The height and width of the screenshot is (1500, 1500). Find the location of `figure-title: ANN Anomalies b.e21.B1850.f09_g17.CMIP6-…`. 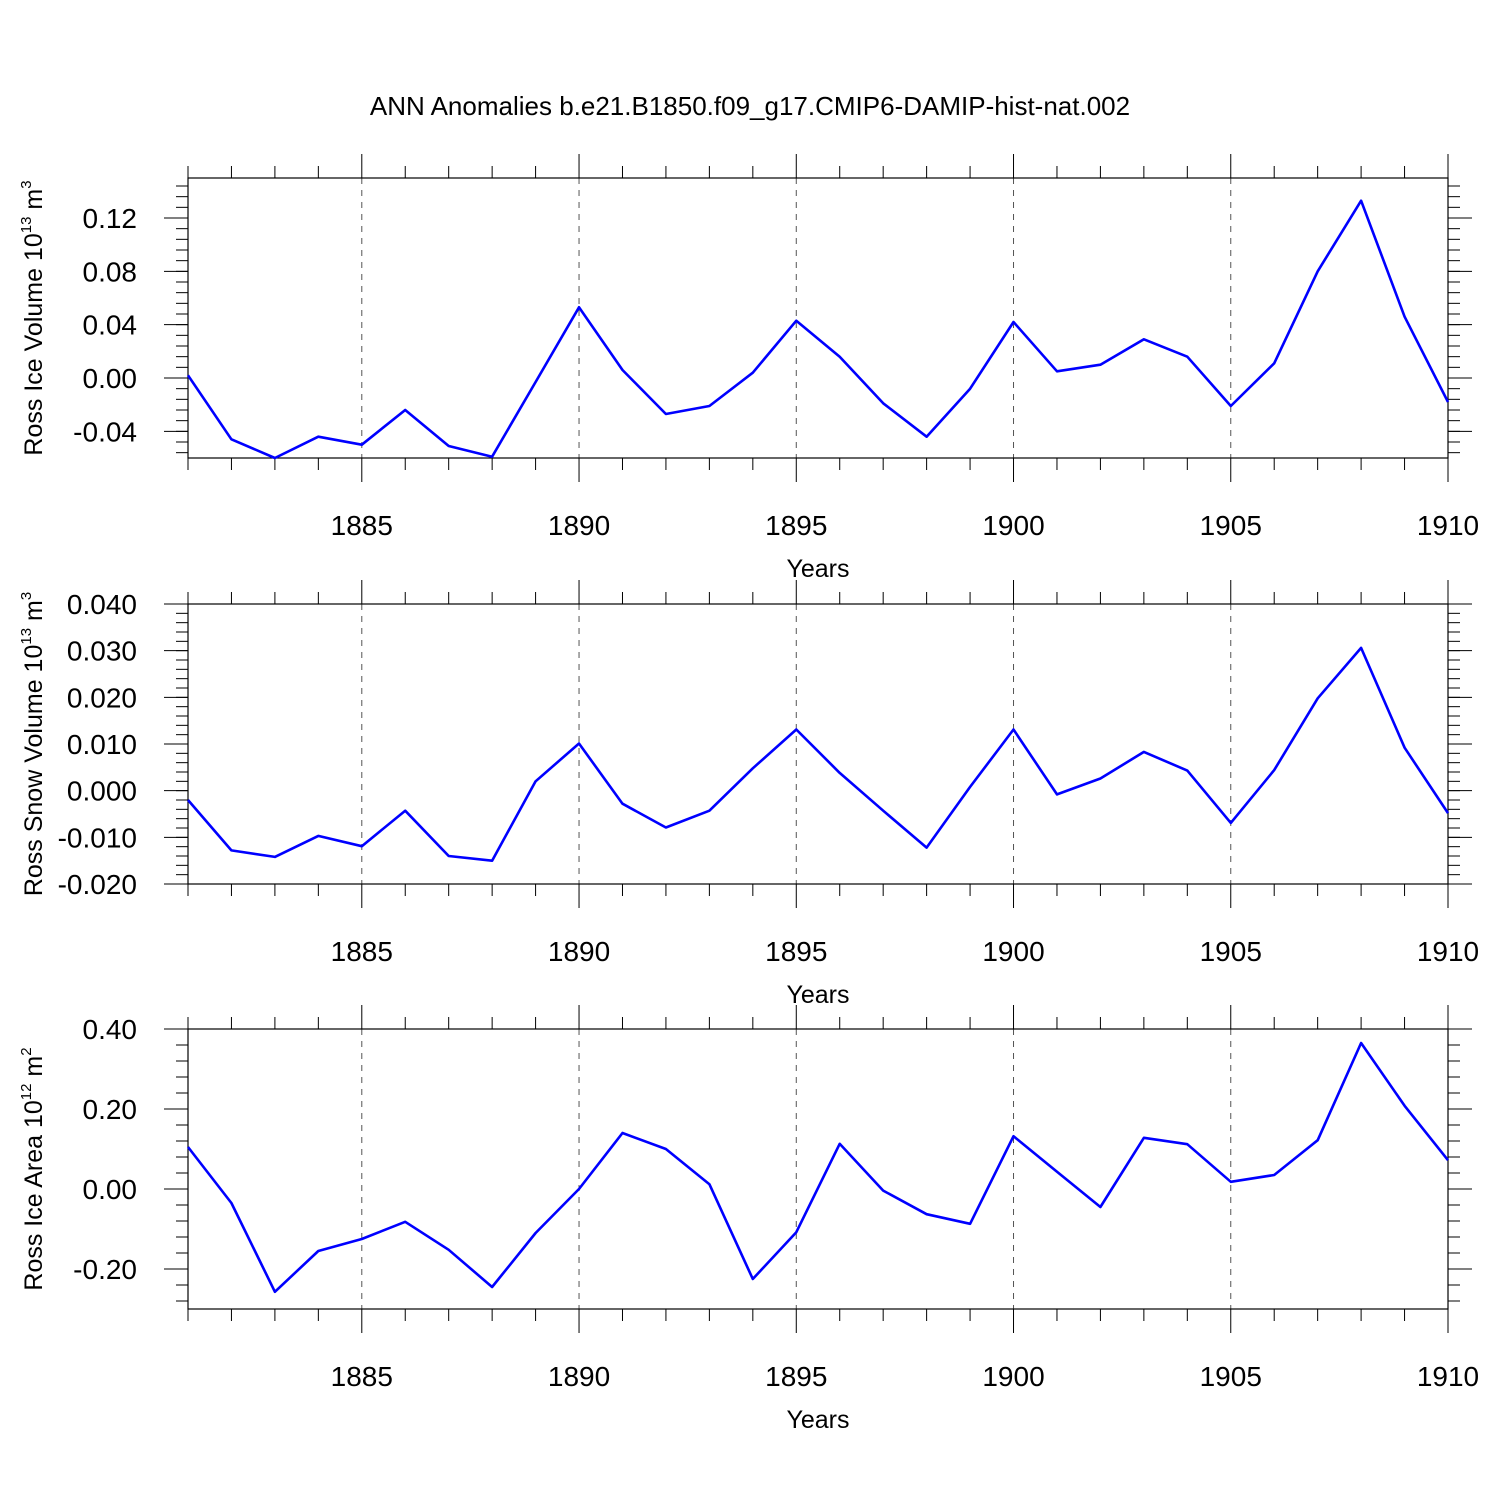

figure-title: ANN Anomalies b.e21.B1850.f09_g17.CMIP6-… is located at coordinates (750, 106).